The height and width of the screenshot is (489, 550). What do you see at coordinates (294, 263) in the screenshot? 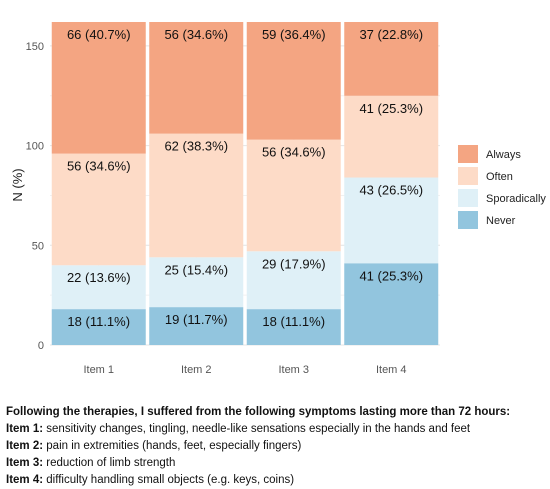
I see `data-label: 29 (17.9%)` at bounding box center [294, 263].